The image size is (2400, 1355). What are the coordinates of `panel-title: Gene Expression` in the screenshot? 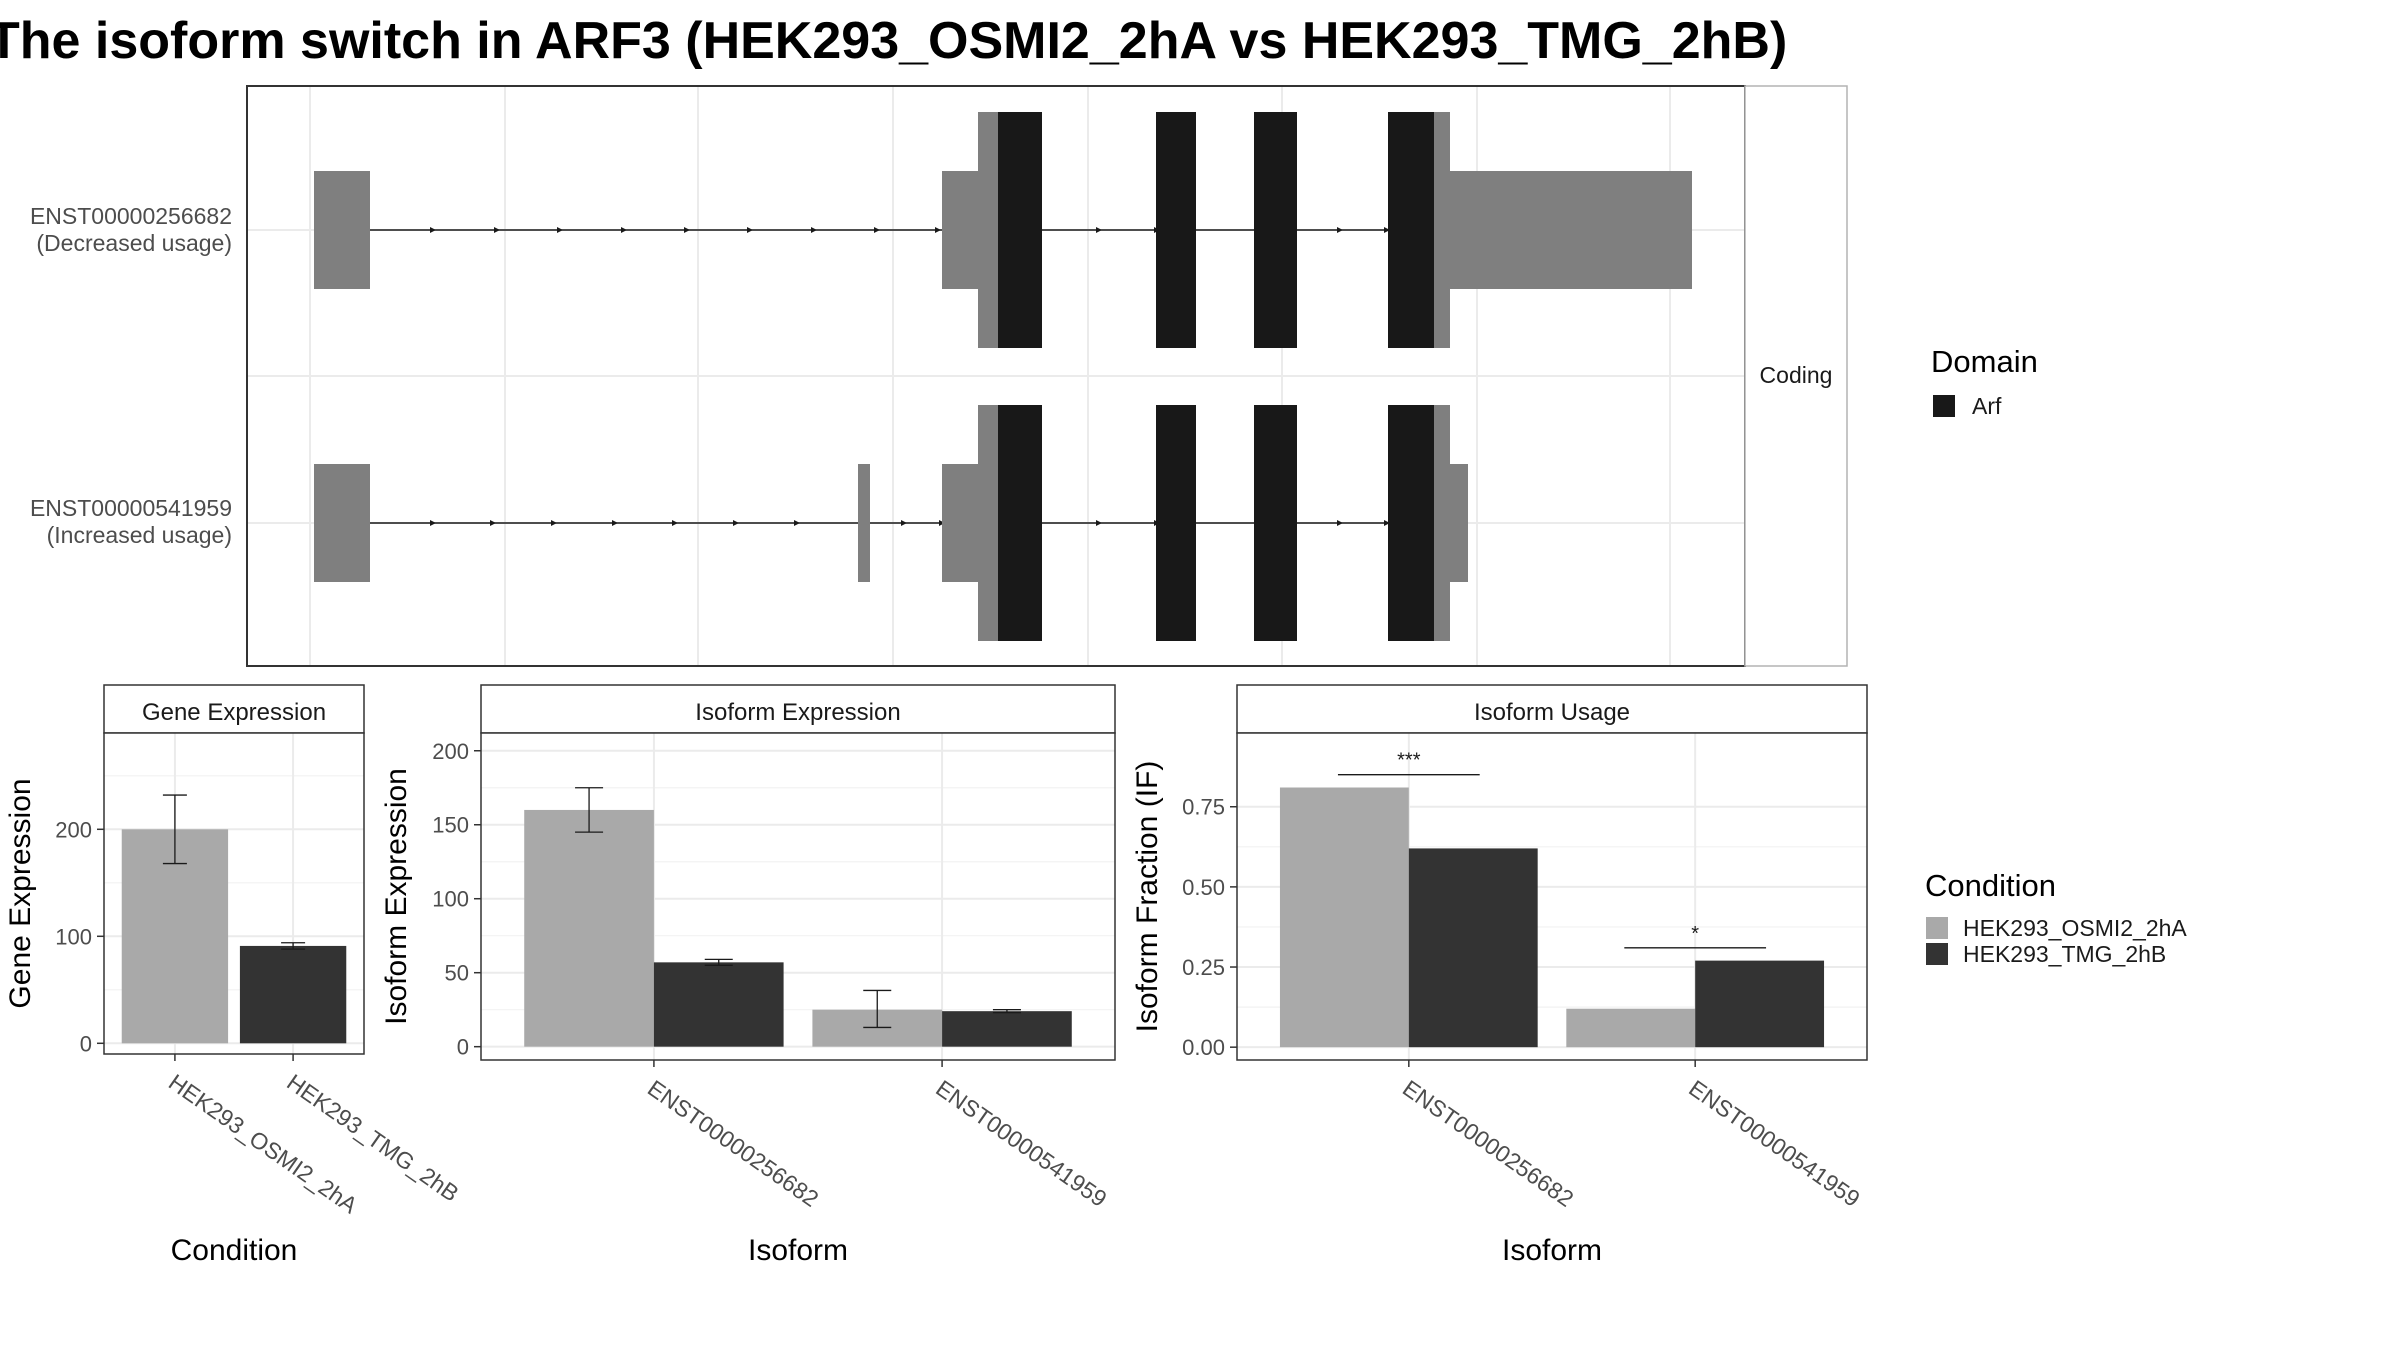 It's located at (234, 712).